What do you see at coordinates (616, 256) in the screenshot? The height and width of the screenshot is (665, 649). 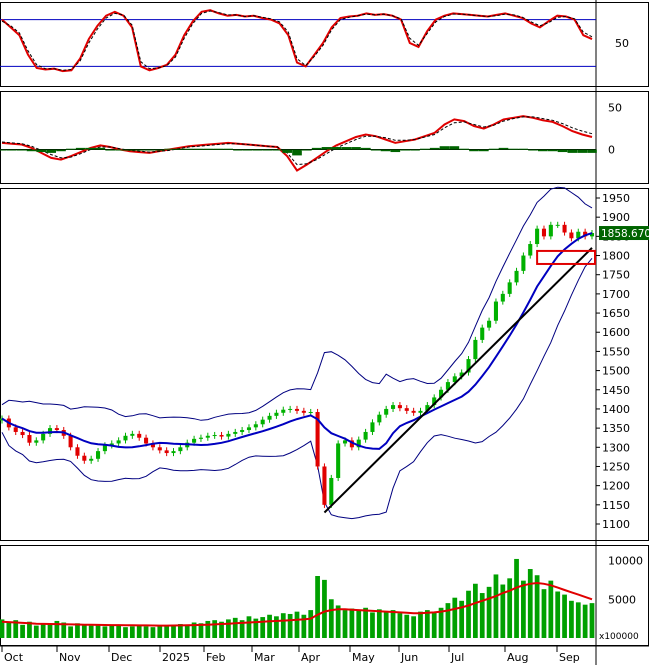 I see `price-tick-label: 1800` at bounding box center [616, 256].